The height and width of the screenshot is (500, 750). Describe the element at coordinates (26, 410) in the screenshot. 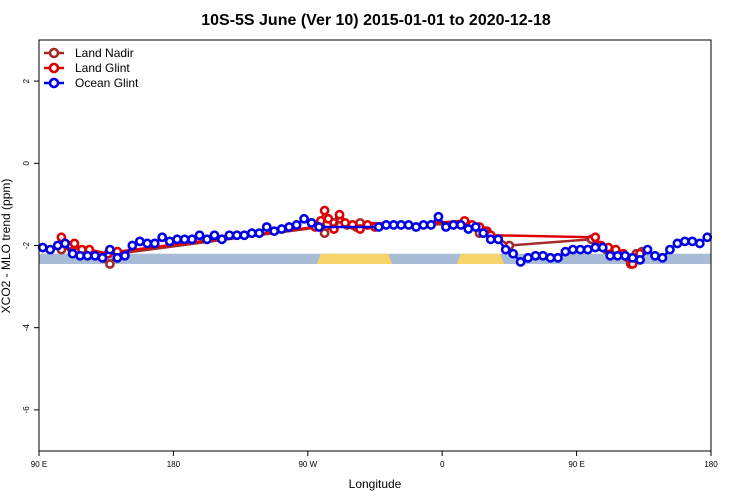

I see `y-tick-label: -6` at that location.